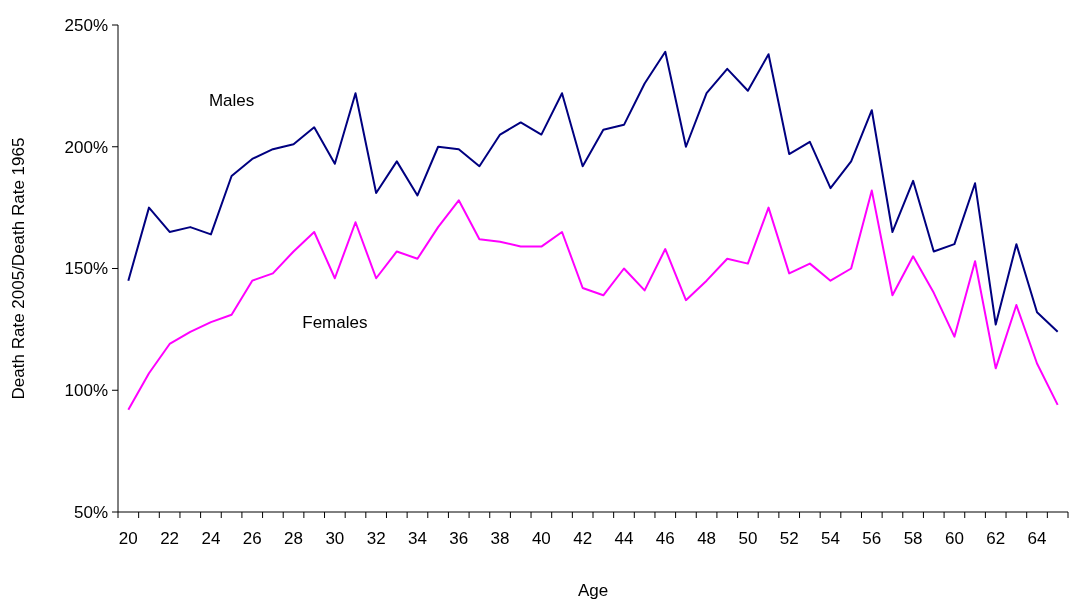 This screenshot has width=1074, height=608. Describe the element at coordinates (583, 538) in the screenshot. I see `x-tick-label: 42` at that location.